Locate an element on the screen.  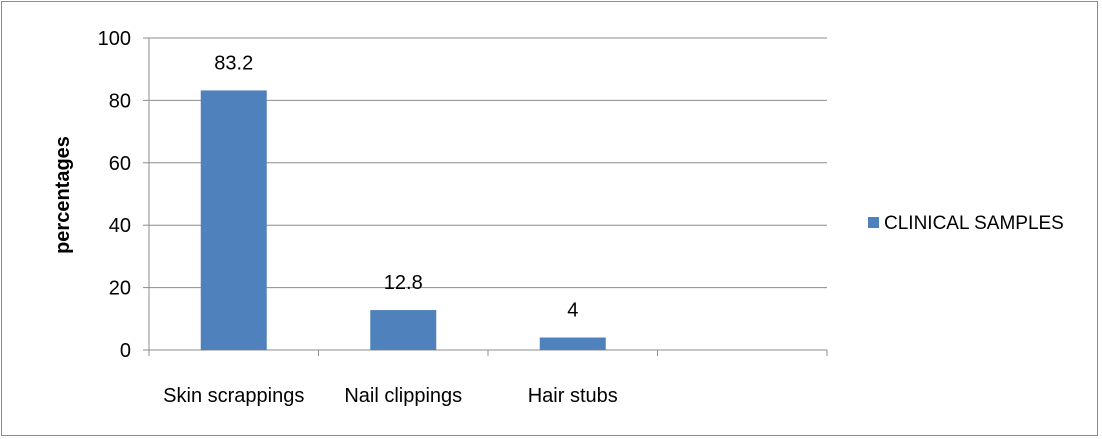
y-tick-label-60: 60 is located at coordinates (120, 164).